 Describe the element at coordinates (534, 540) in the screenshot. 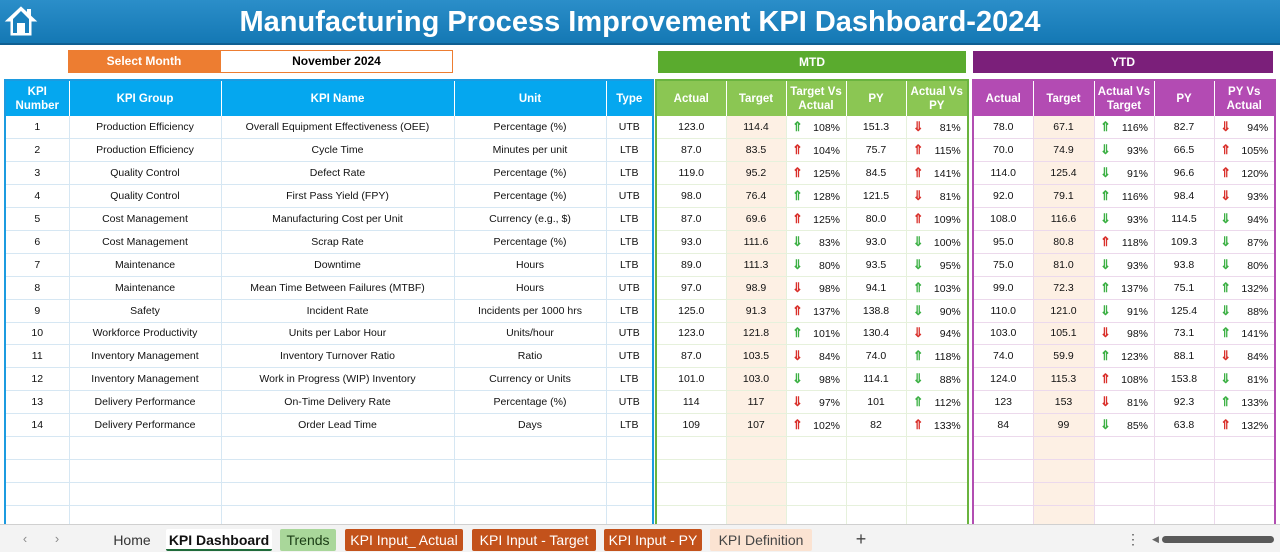

I see `sheet-tab-kpi-input-target: KPI Input - Target` at that location.